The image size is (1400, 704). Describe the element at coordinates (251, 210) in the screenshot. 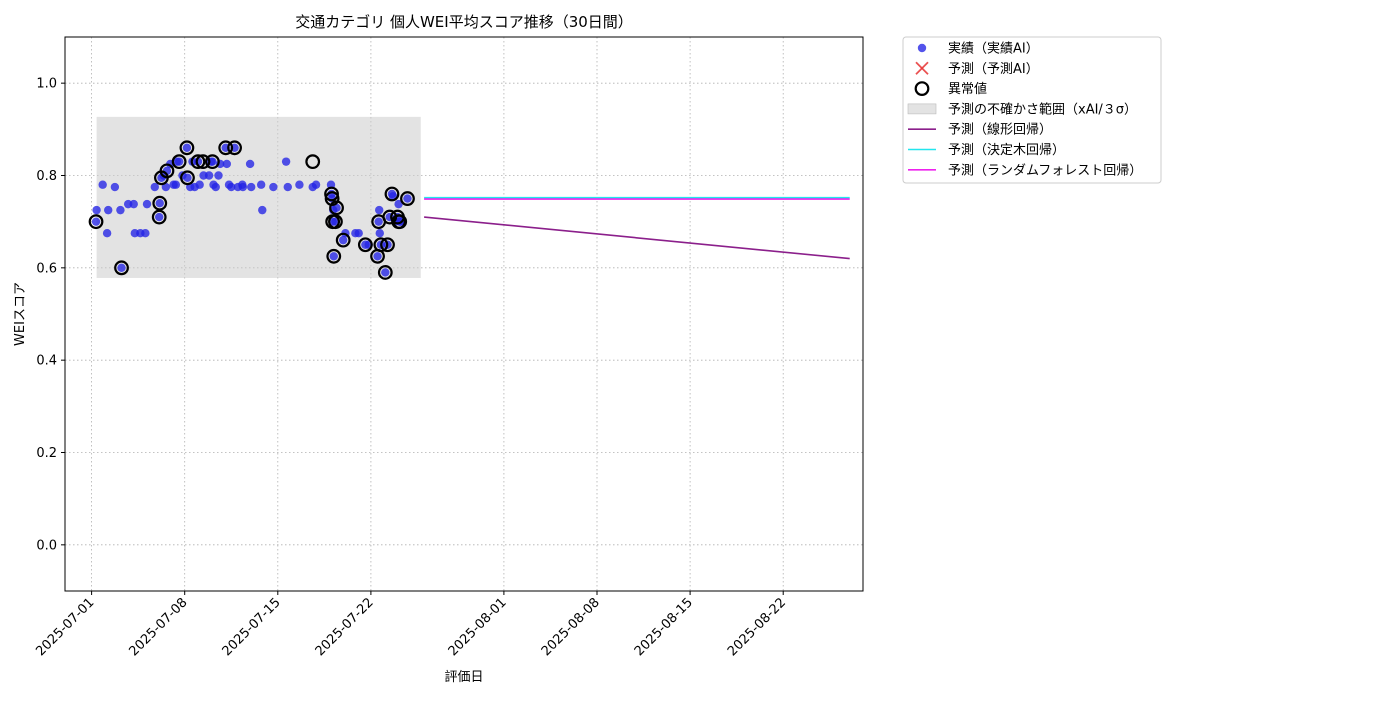

I see `anomaly-rings-layer` at that location.